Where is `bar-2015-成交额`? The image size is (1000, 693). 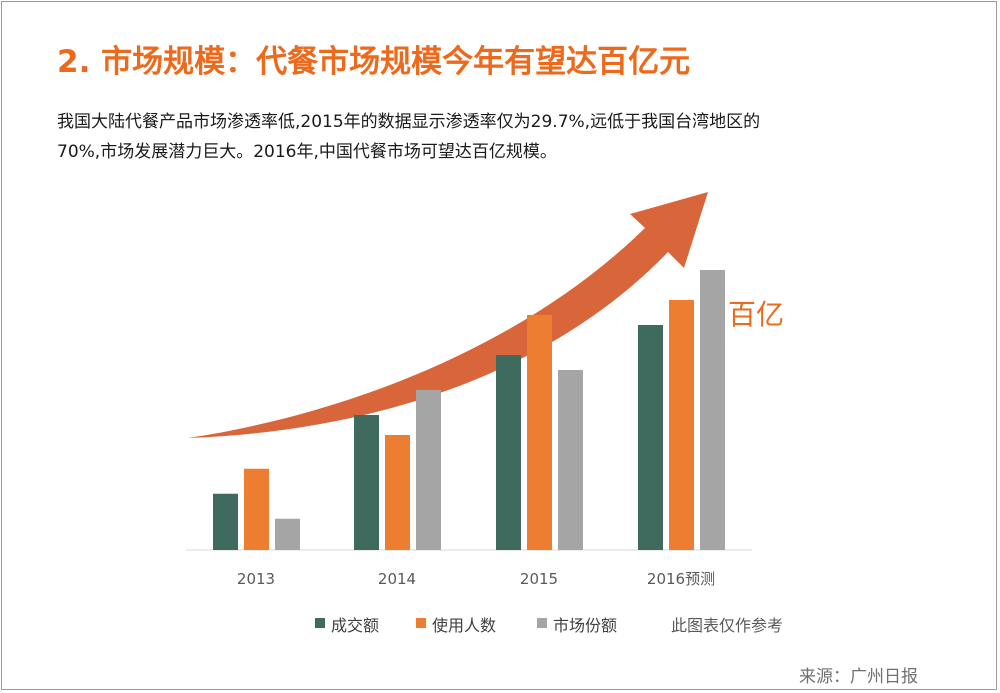
bar-2015-成交额 is located at coordinates (508, 452).